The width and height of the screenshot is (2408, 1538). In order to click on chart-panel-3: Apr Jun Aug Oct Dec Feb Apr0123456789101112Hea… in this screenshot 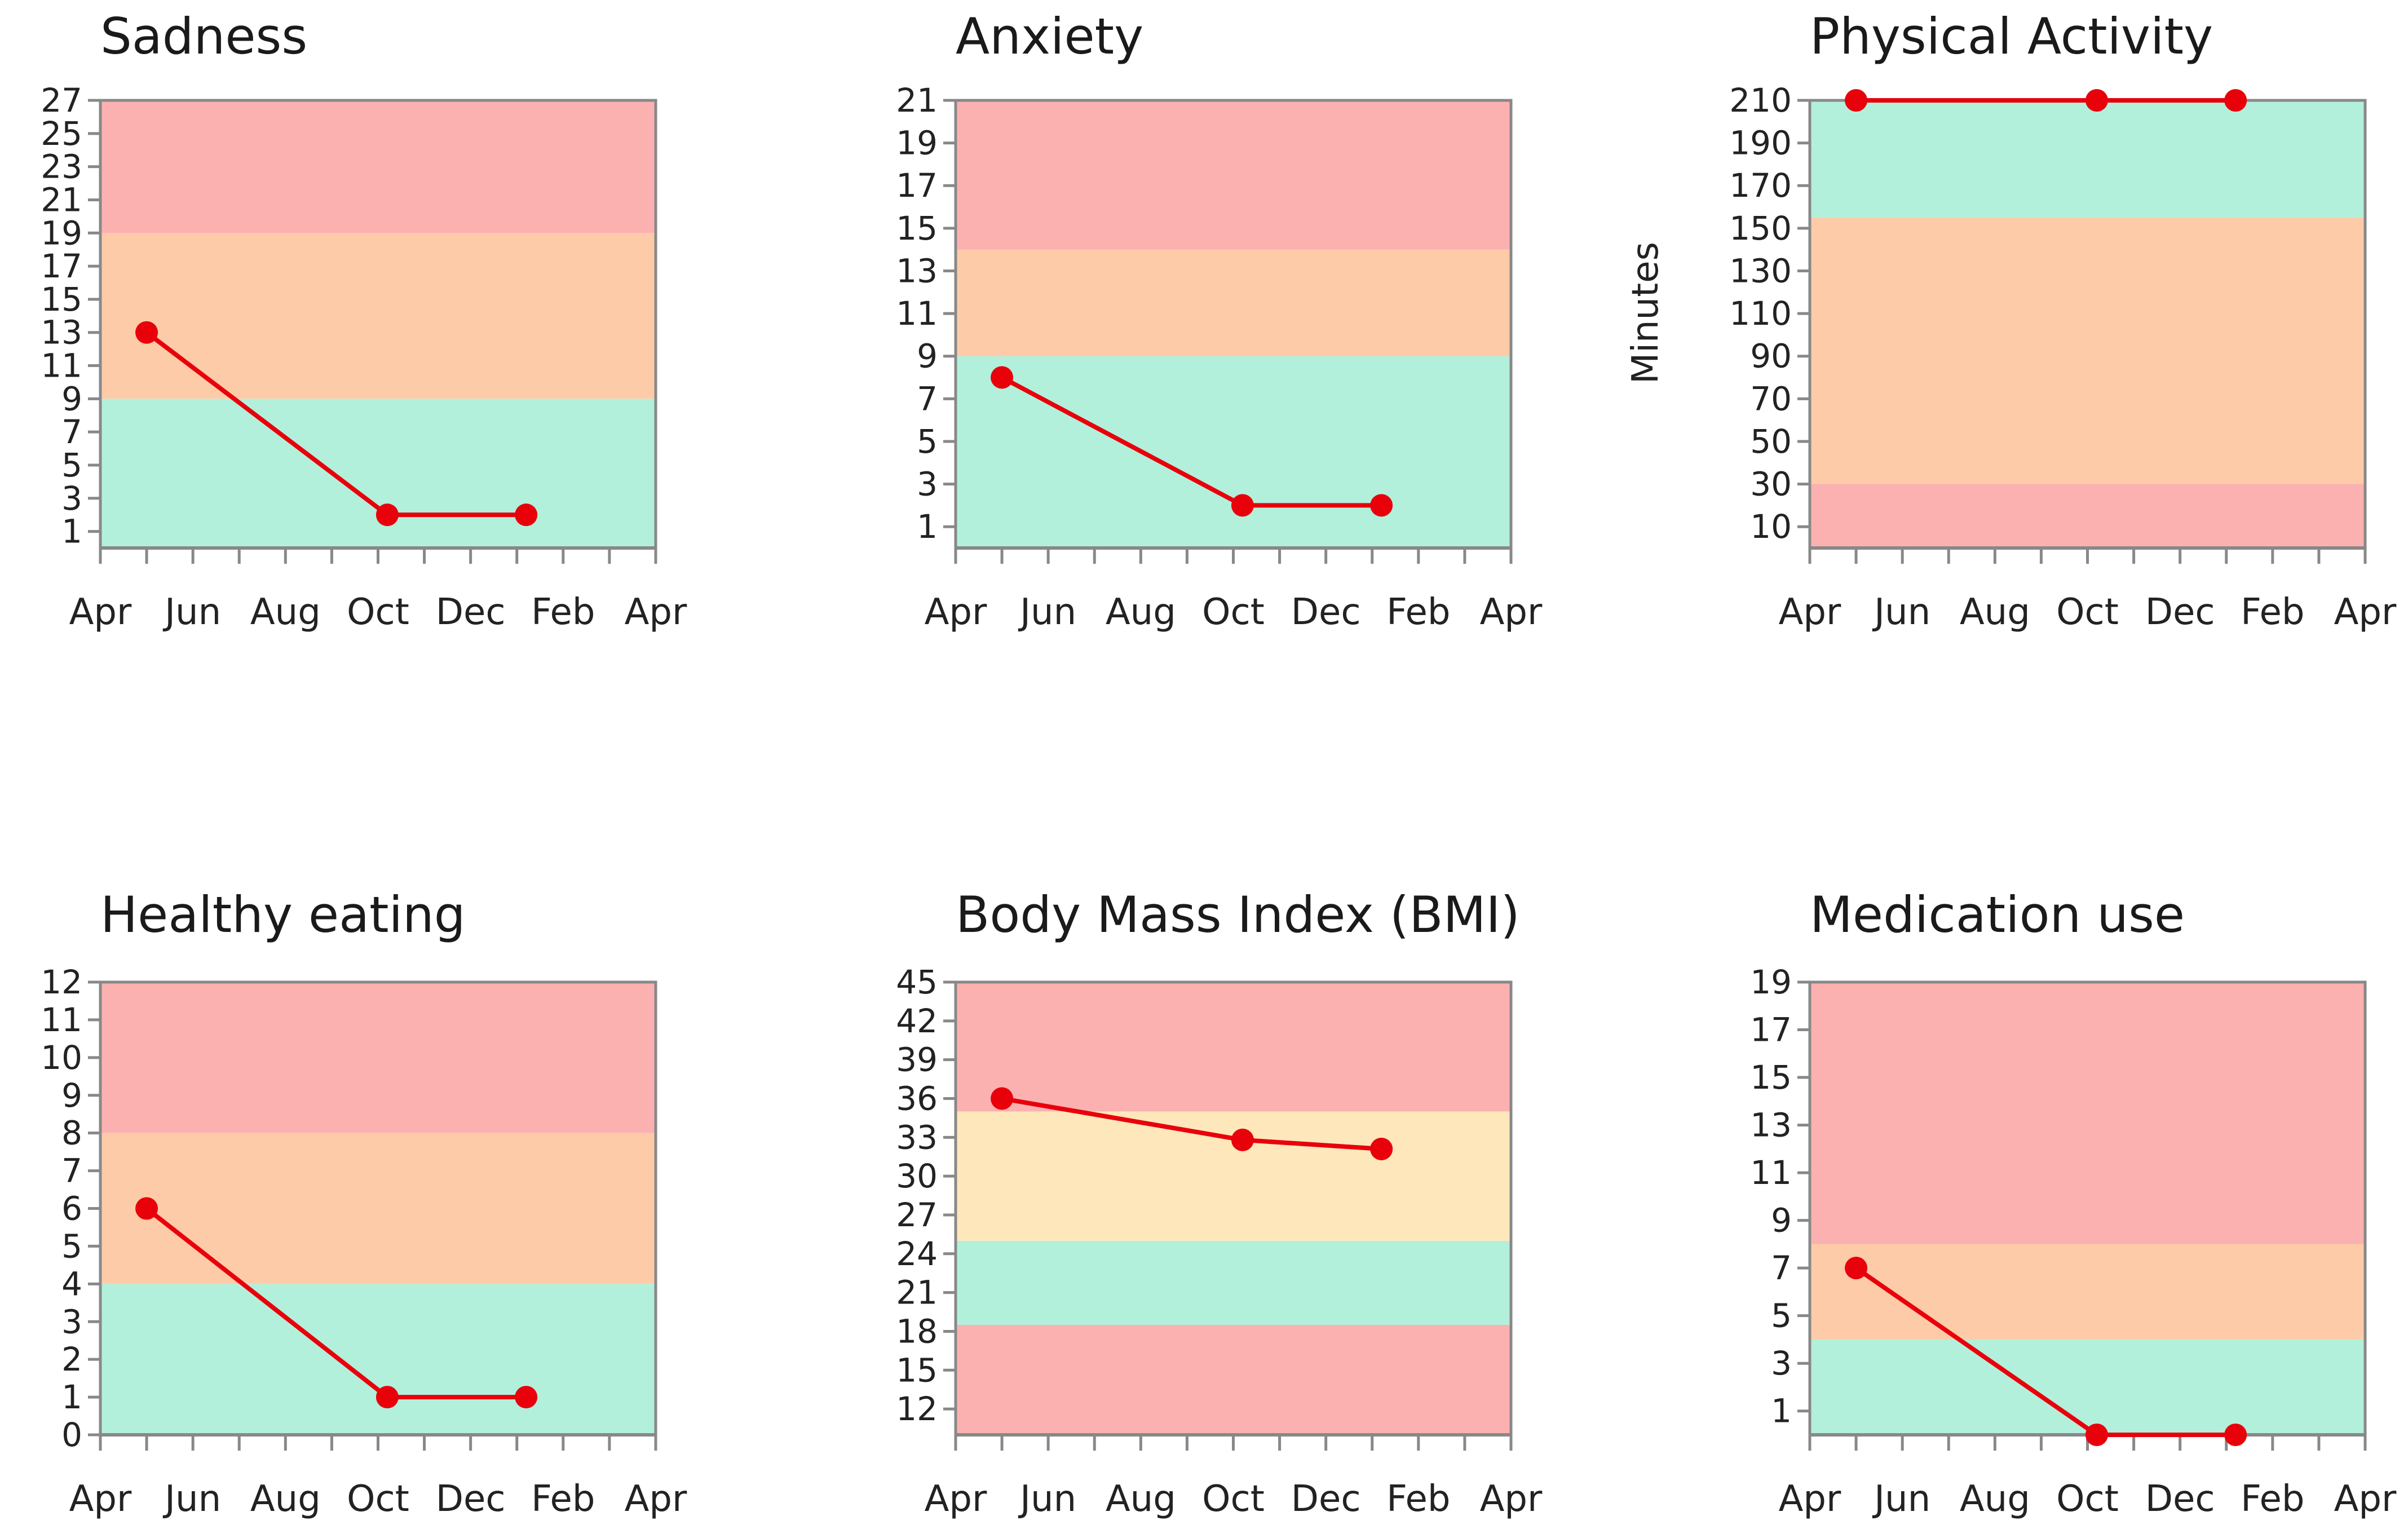, I will do `click(364, 1203)`.